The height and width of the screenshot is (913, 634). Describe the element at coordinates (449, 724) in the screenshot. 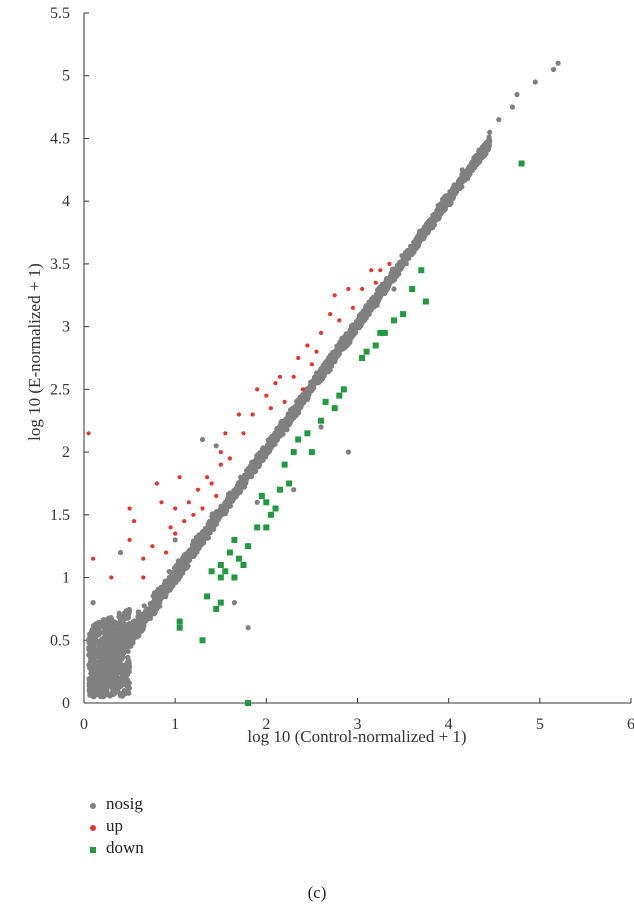

I see `x-tick-label: 4` at that location.